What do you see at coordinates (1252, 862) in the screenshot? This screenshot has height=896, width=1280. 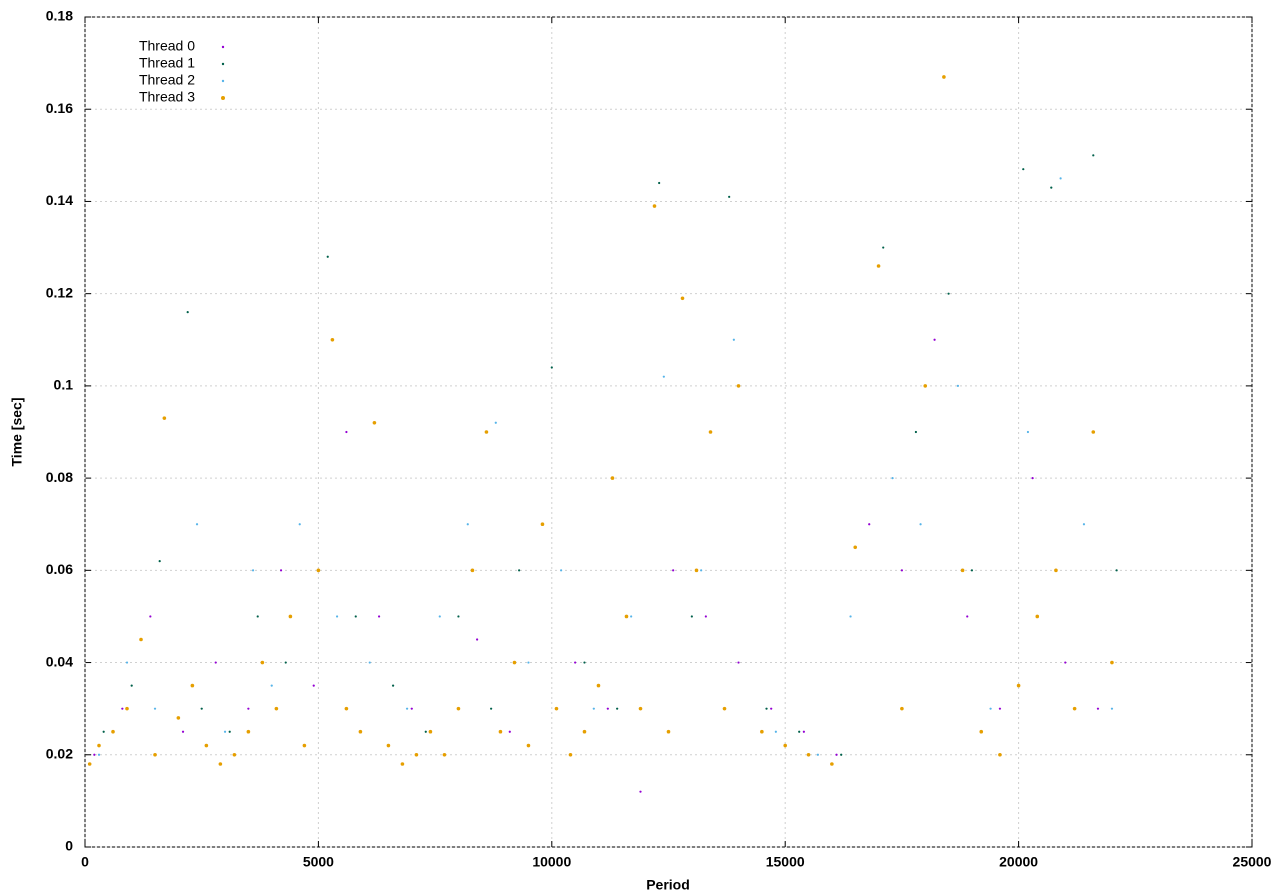 I see `x-tick-label: 25000` at bounding box center [1252, 862].